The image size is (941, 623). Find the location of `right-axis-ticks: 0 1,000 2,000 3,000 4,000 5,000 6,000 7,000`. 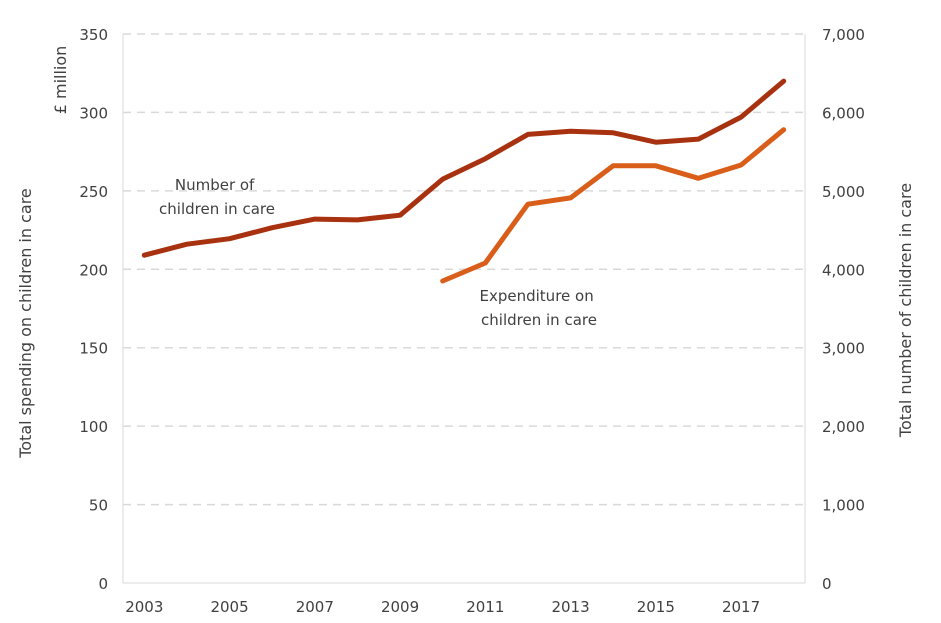

right-axis-ticks: 0 1,000 2,000 3,000 4,000 5,000 6,000 7,000 is located at coordinates (843, 309).